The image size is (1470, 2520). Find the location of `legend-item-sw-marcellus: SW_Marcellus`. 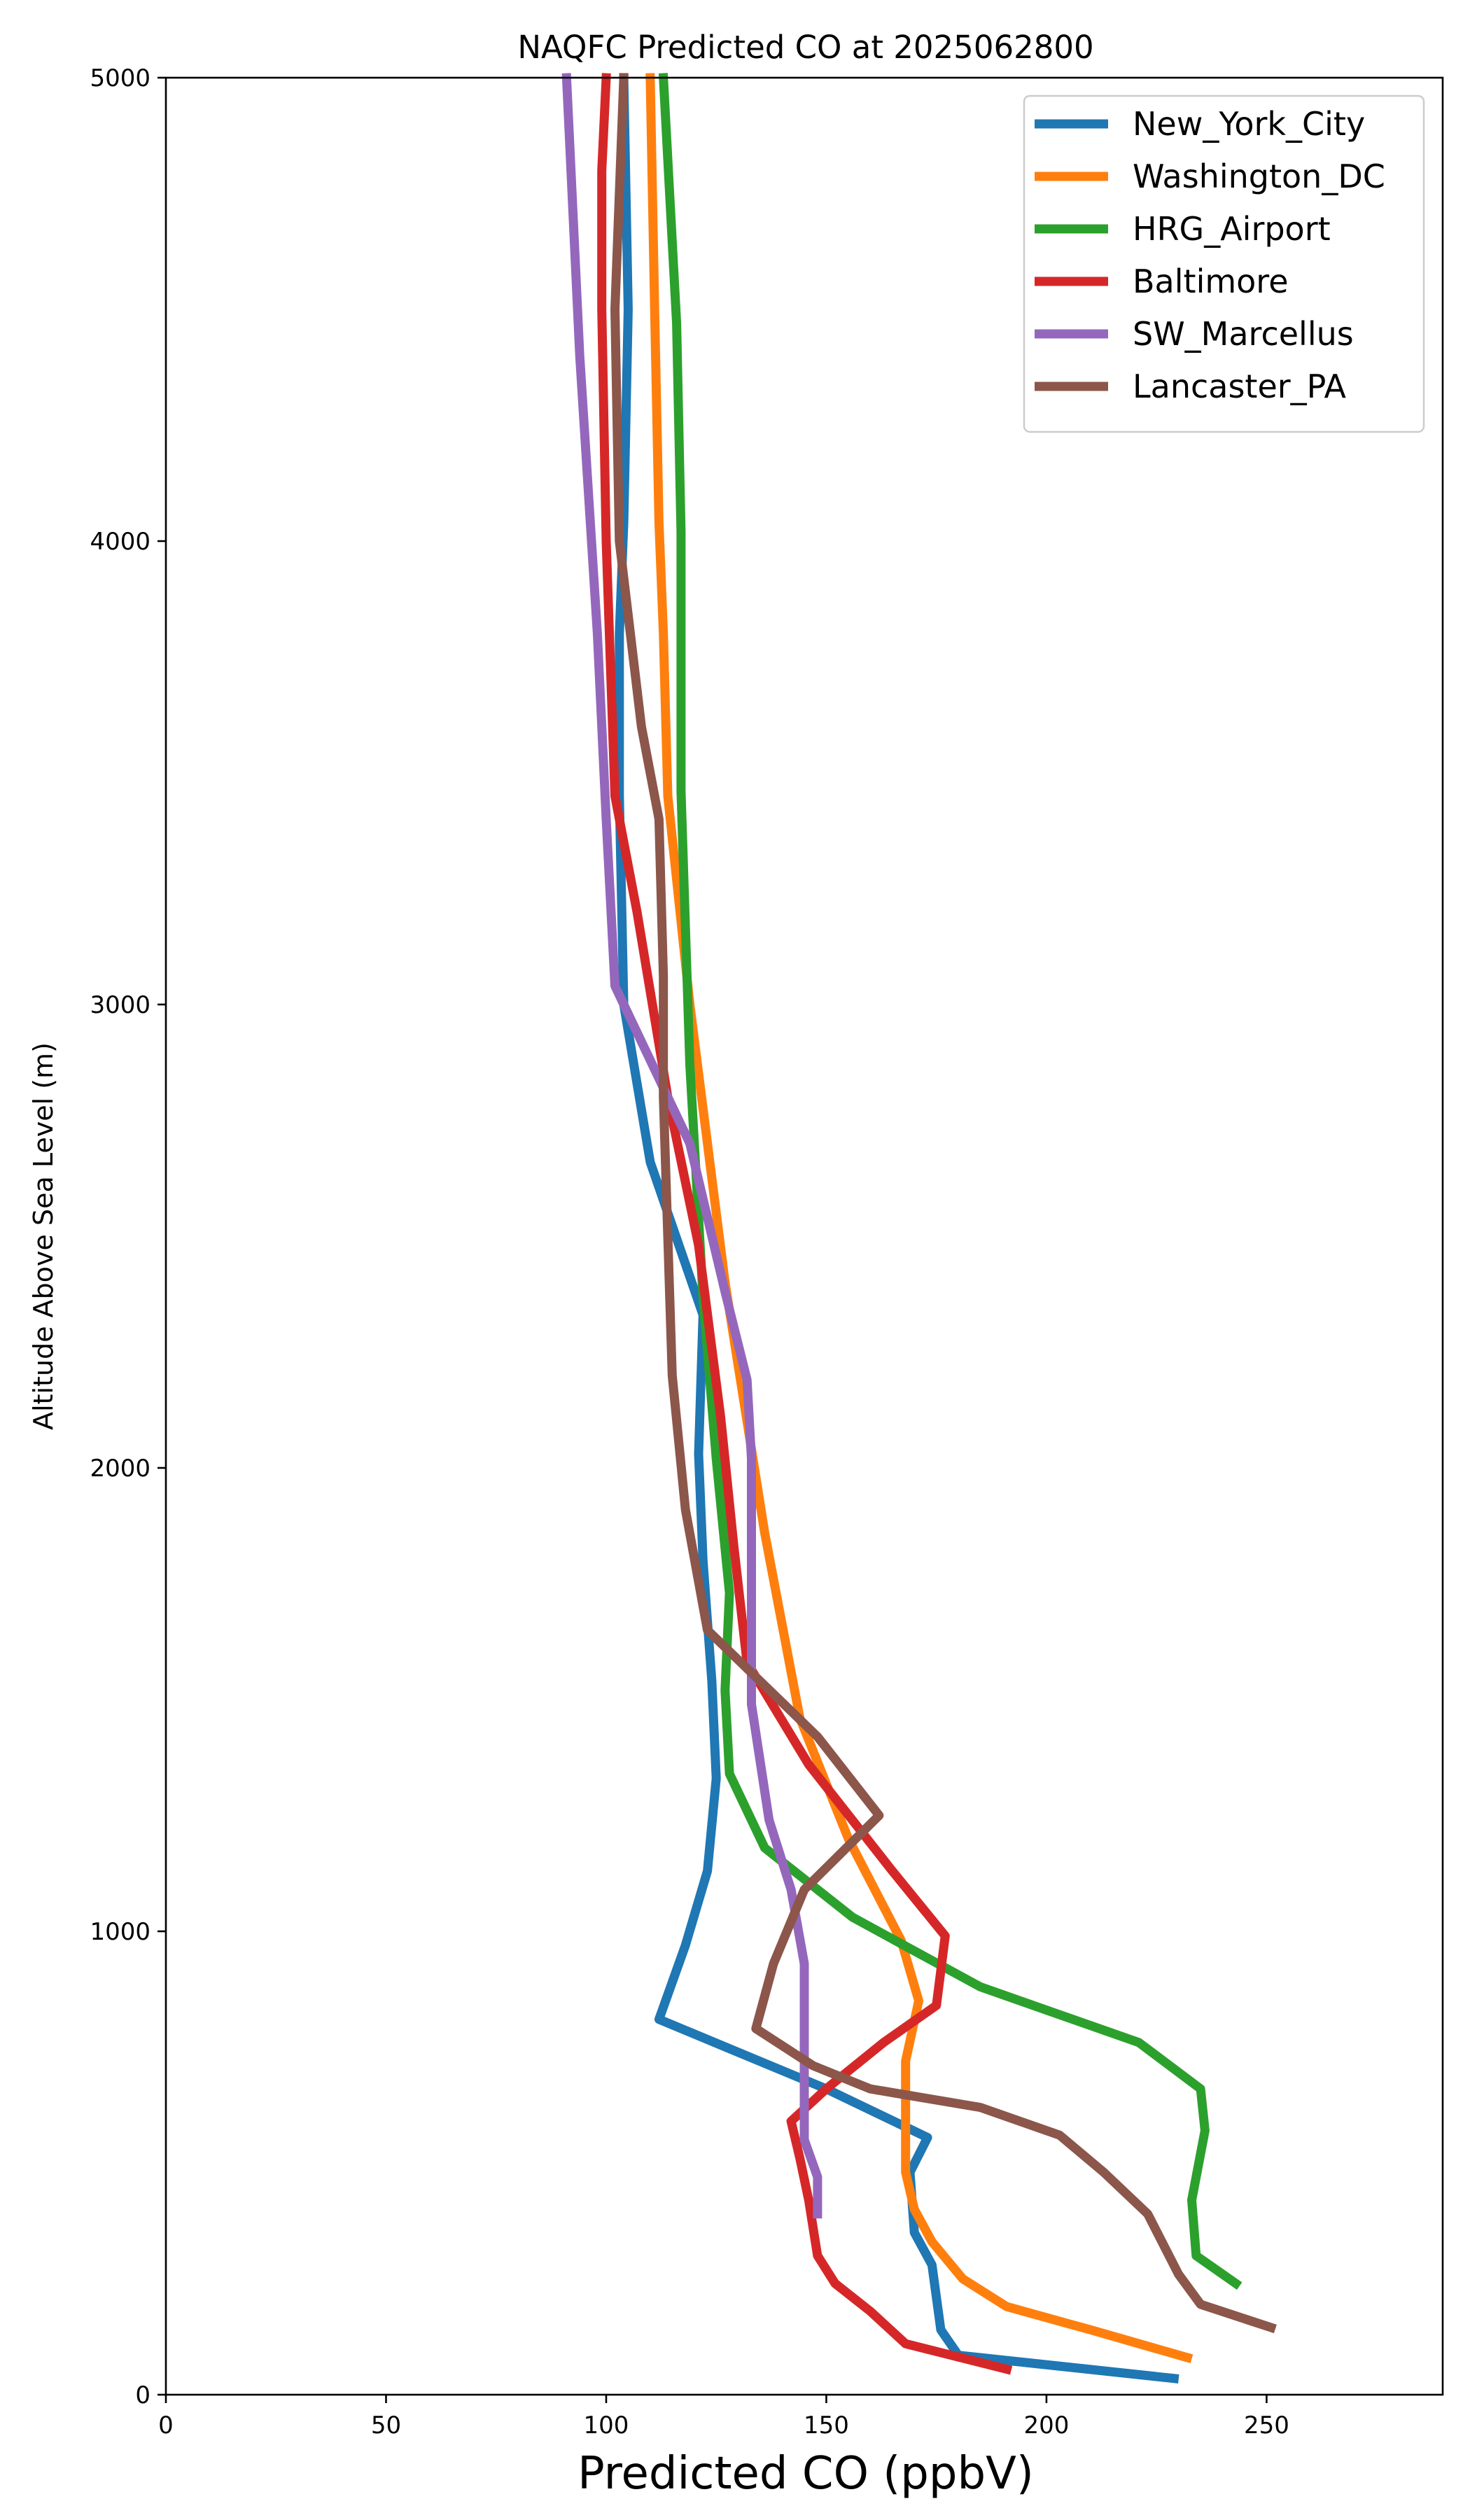

legend-item-sw-marcellus: SW_Marcellus is located at coordinates (1194, 334).